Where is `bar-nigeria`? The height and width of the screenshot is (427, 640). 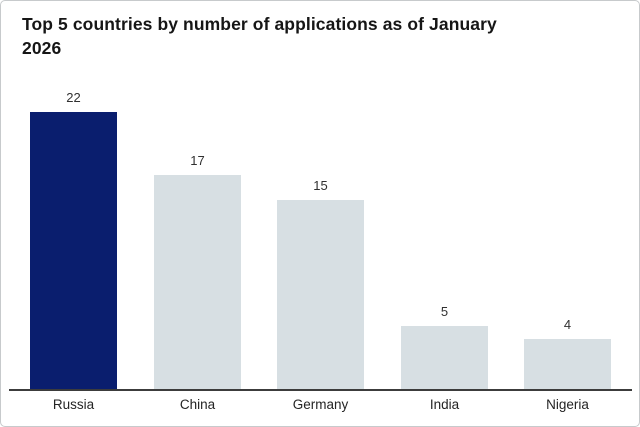
bar-nigeria is located at coordinates (567, 364).